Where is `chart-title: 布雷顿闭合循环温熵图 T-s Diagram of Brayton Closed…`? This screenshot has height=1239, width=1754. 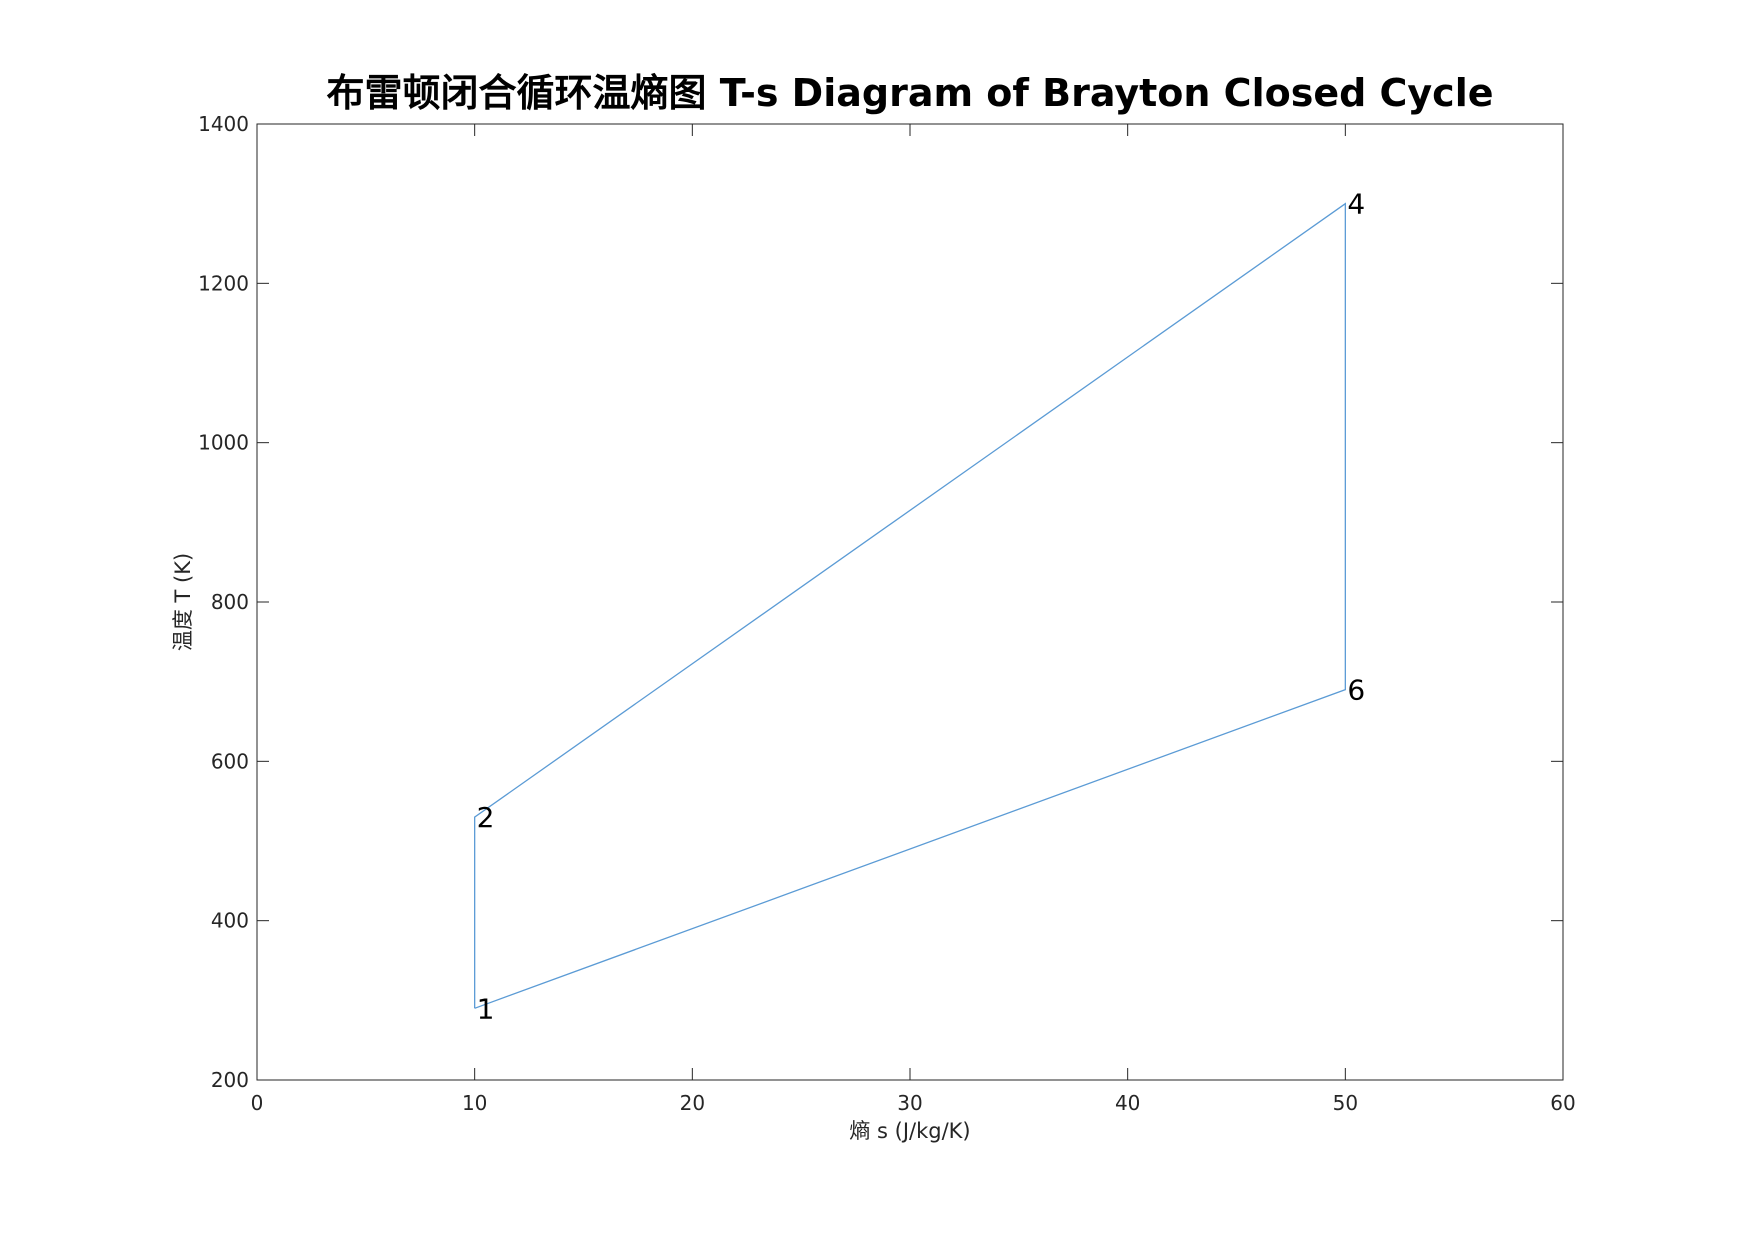
chart-title: 布雷顿闭合循环温熵图 T-s Diagram of Brayton Closed… is located at coordinates (910, 93).